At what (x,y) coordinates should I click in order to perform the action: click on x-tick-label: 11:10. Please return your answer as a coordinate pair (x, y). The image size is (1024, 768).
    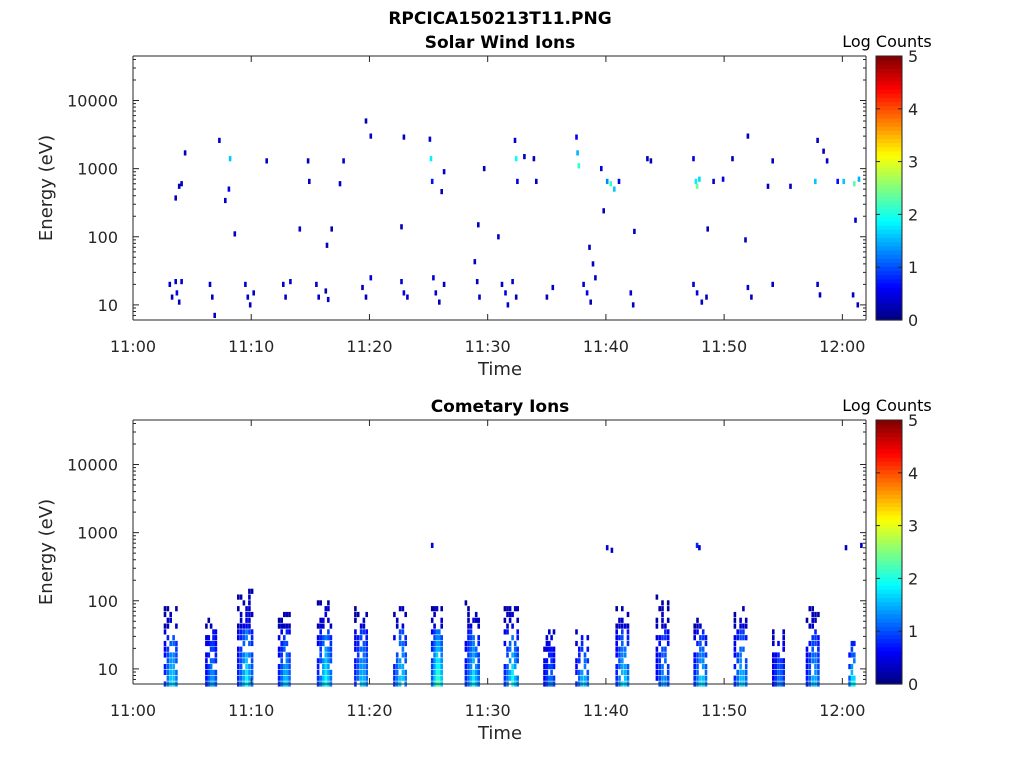
    Looking at the image, I should click on (251, 346).